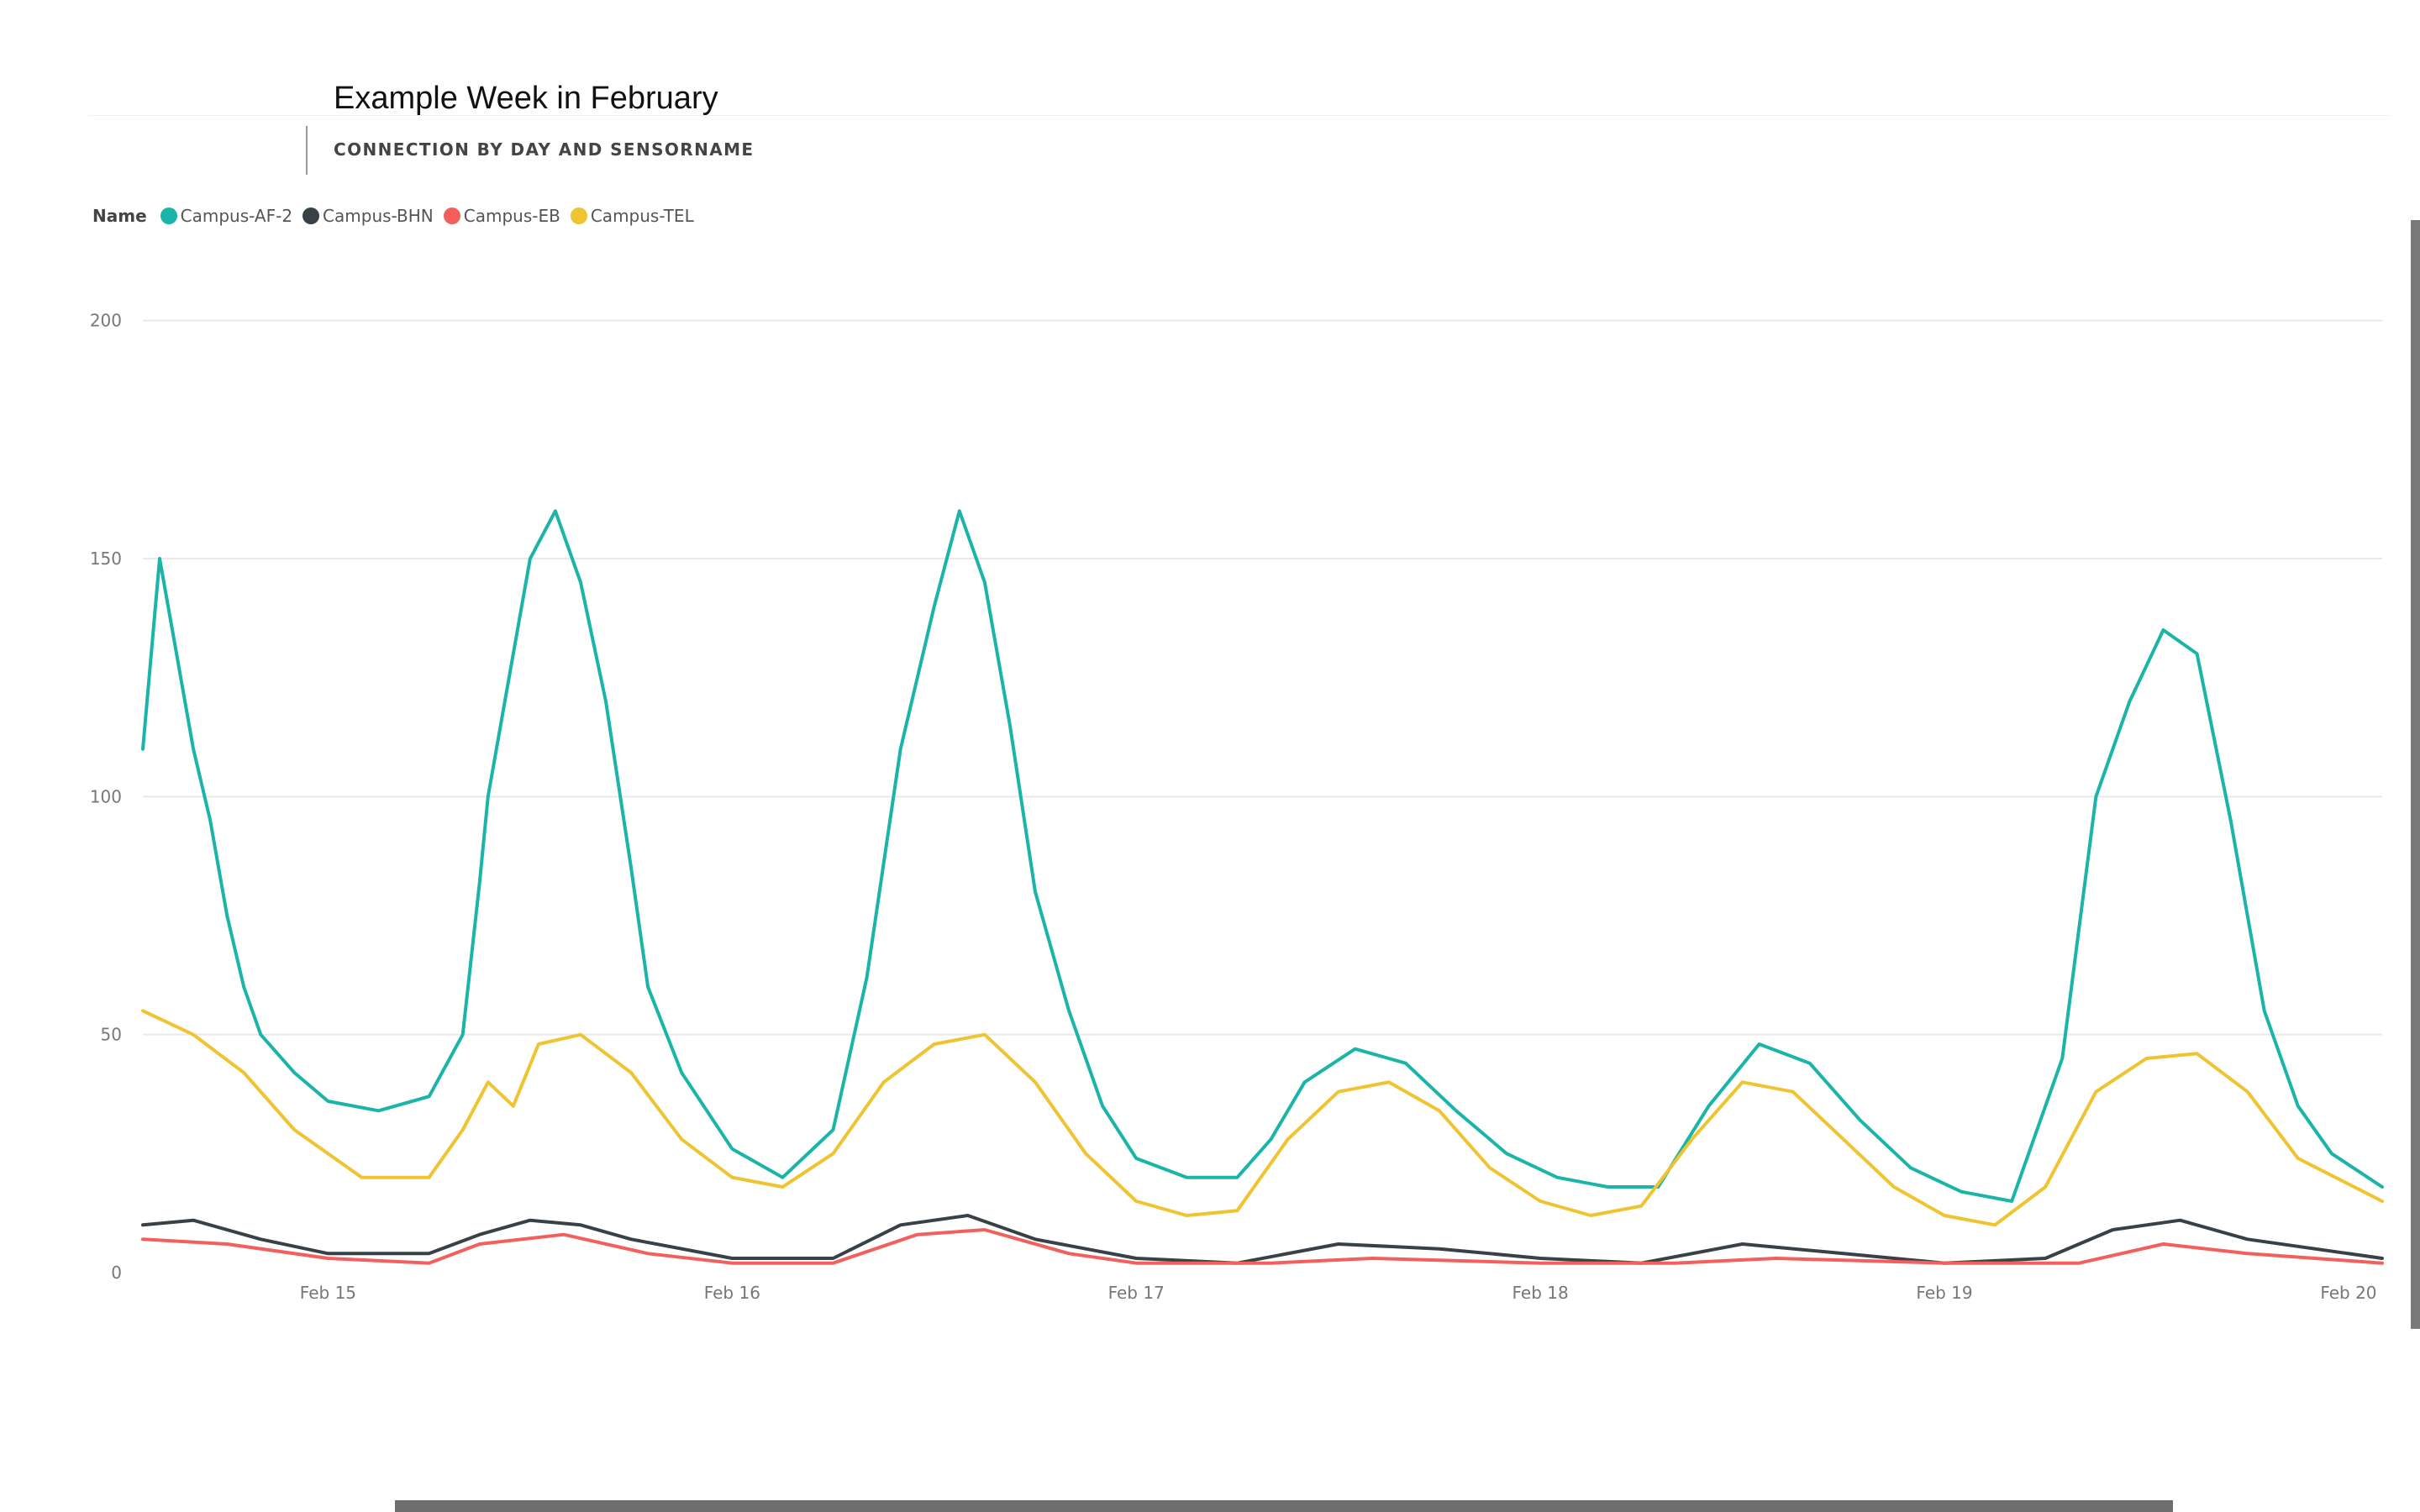 The image size is (2420, 1512). I want to click on x-tick-label: Feb 19, so click(1944, 1293).